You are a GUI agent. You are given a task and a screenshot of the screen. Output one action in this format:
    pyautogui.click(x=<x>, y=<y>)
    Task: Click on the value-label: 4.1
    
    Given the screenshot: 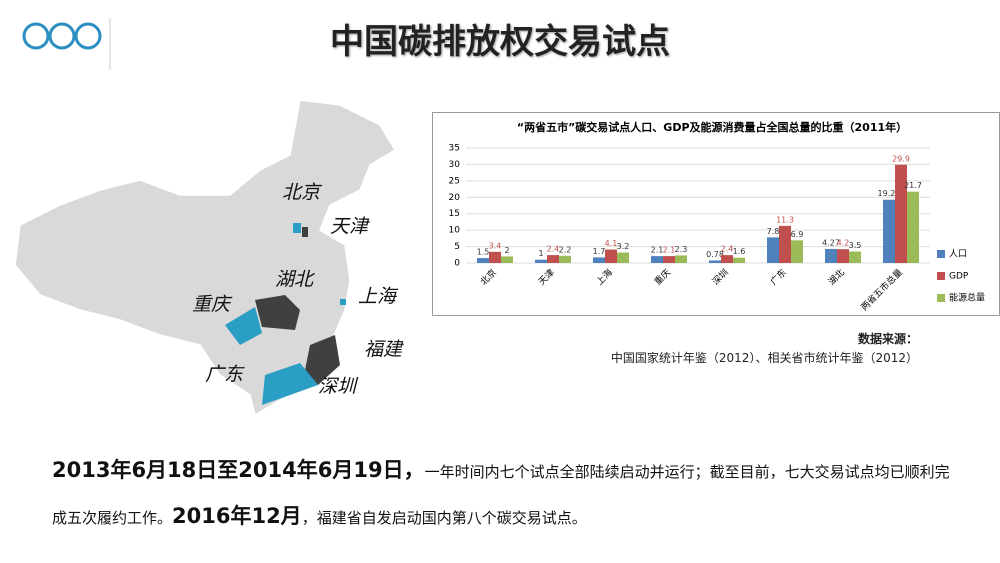 What is the action you would take?
    pyautogui.click(x=611, y=243)
    